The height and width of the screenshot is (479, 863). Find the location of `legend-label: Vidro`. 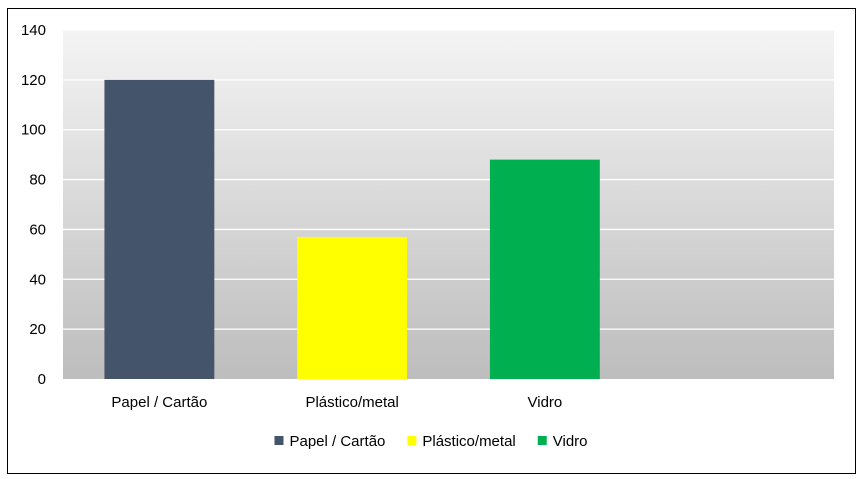

legend-label: Vidro is located at coordinates (570, 441).